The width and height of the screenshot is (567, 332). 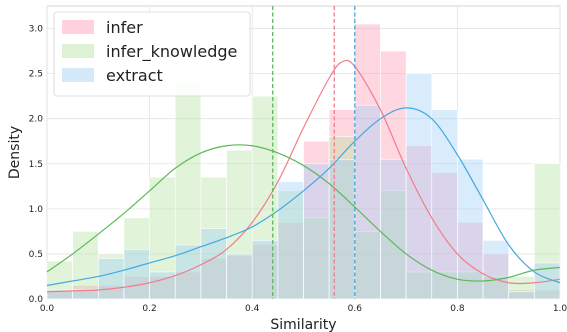 What do you see at coordinates (303, 324) in the screenshot?
I see `x-axis-title: Similarity` at bounding box center [303, 324].